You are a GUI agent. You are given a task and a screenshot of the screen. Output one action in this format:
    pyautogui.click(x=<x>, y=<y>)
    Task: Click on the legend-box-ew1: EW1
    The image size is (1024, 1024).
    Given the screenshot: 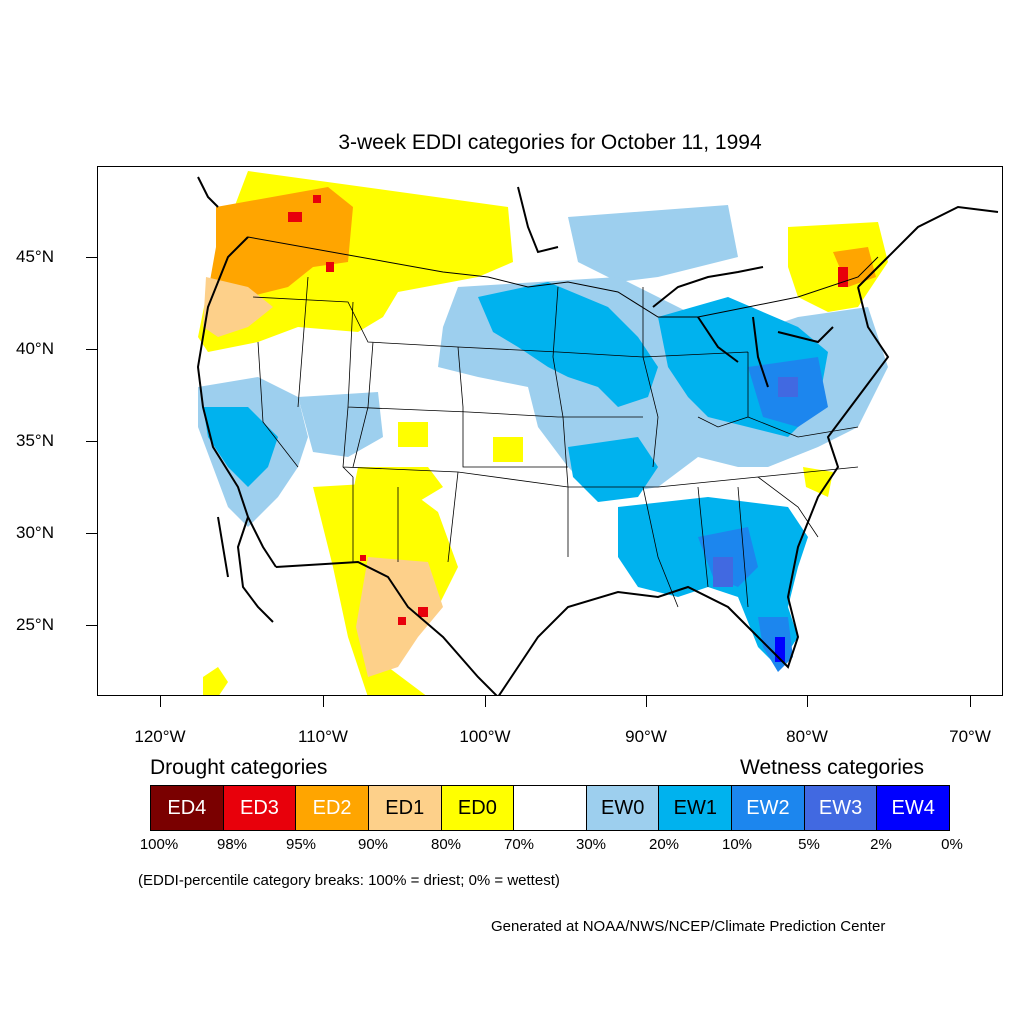 What is the action you would take?
    pyautogui.click(x=696, y=808)
    